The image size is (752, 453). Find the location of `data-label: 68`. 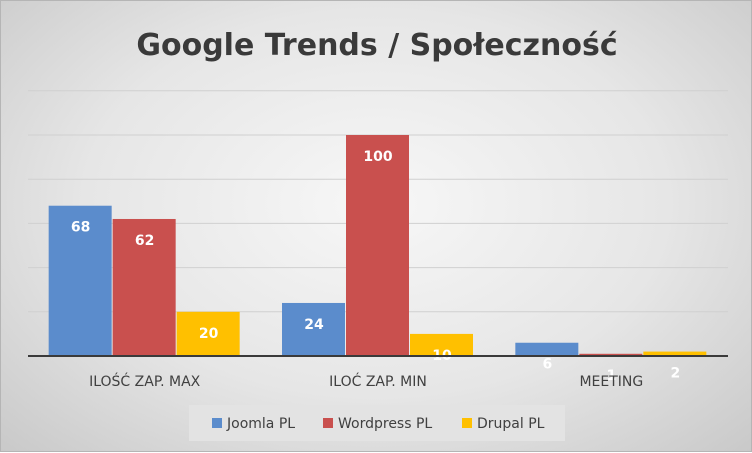

data-label: 68 is located at coordinates (80, 228).